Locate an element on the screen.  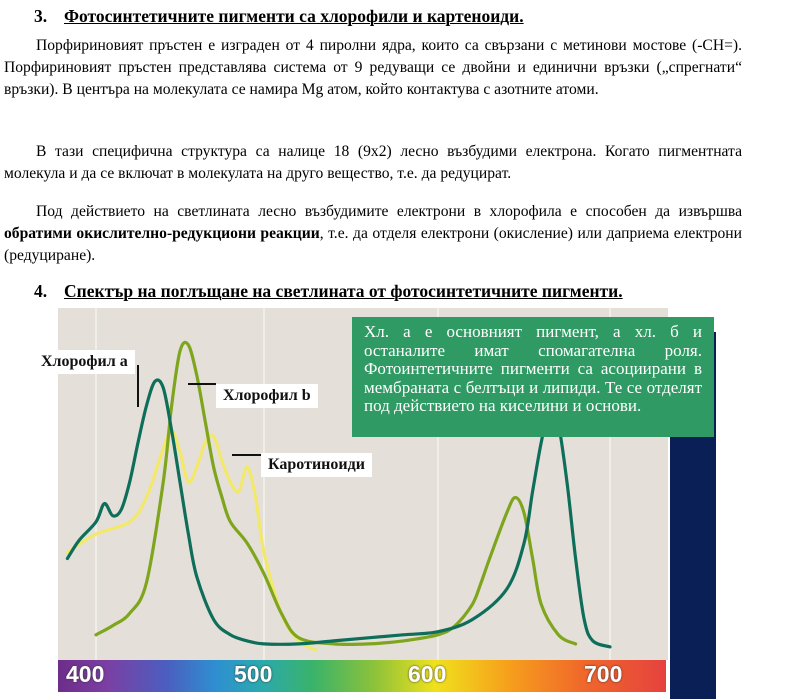
tick-label-600: 600 is located at coordinates (427, 674).